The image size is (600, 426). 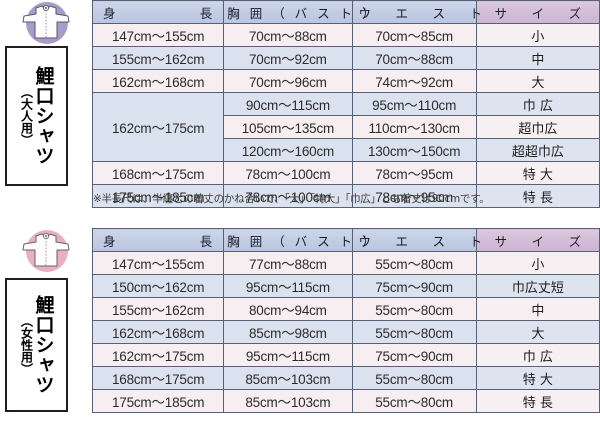 I want to click on cell-waist: 130cm〜150cm, so click(x=414, y=150).